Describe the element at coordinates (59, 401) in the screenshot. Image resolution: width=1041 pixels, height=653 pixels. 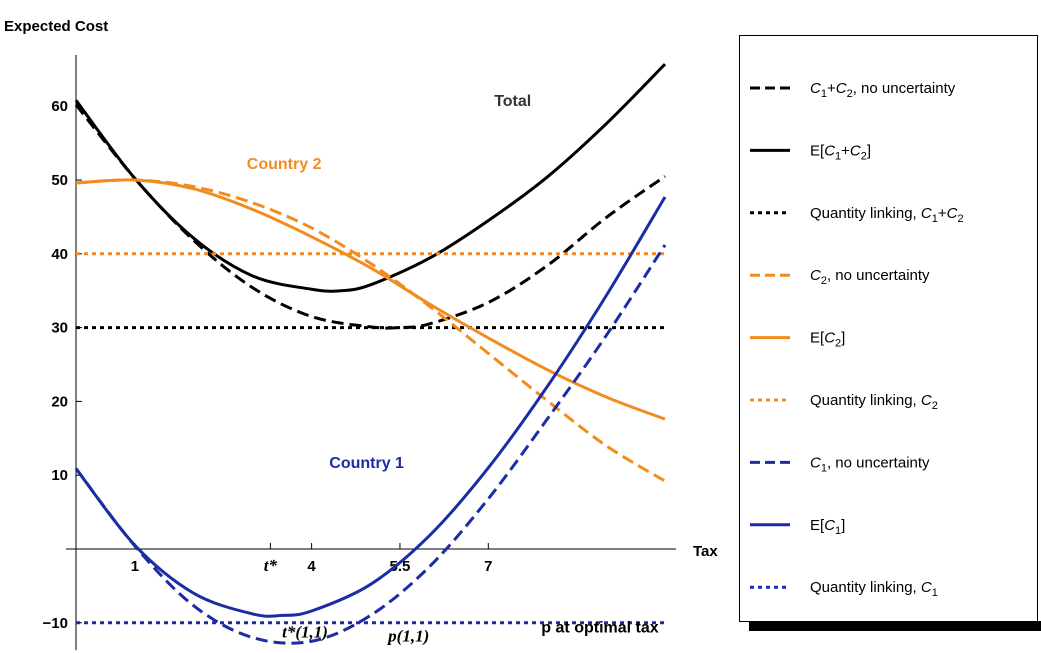
I see `y-tick-label: 20` at that location.